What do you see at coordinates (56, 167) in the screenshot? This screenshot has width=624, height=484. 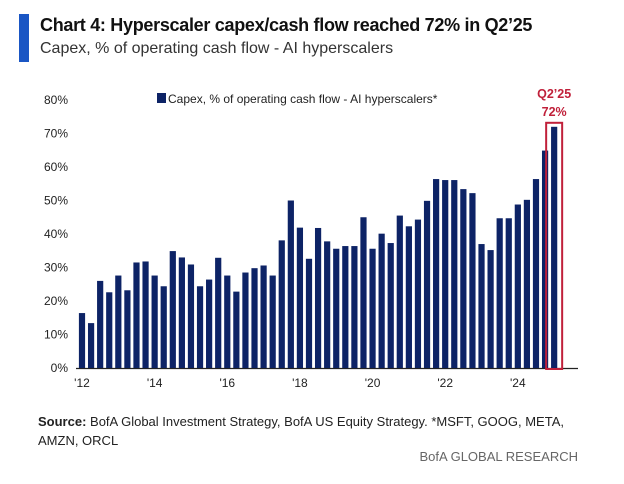 I see `y-tick-label: 60%` at bounding box center [56, 167].